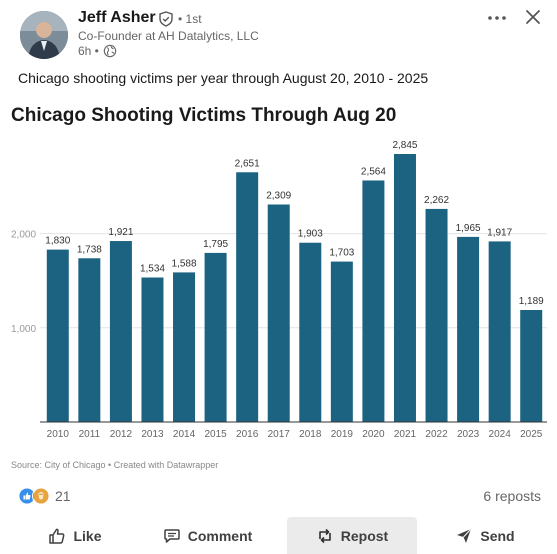 This screenshot has height=554, width=557. What do you see at coordinates (215, 337) in the screenshot?
I see `bar-2015` at bounding box center [215, 337].